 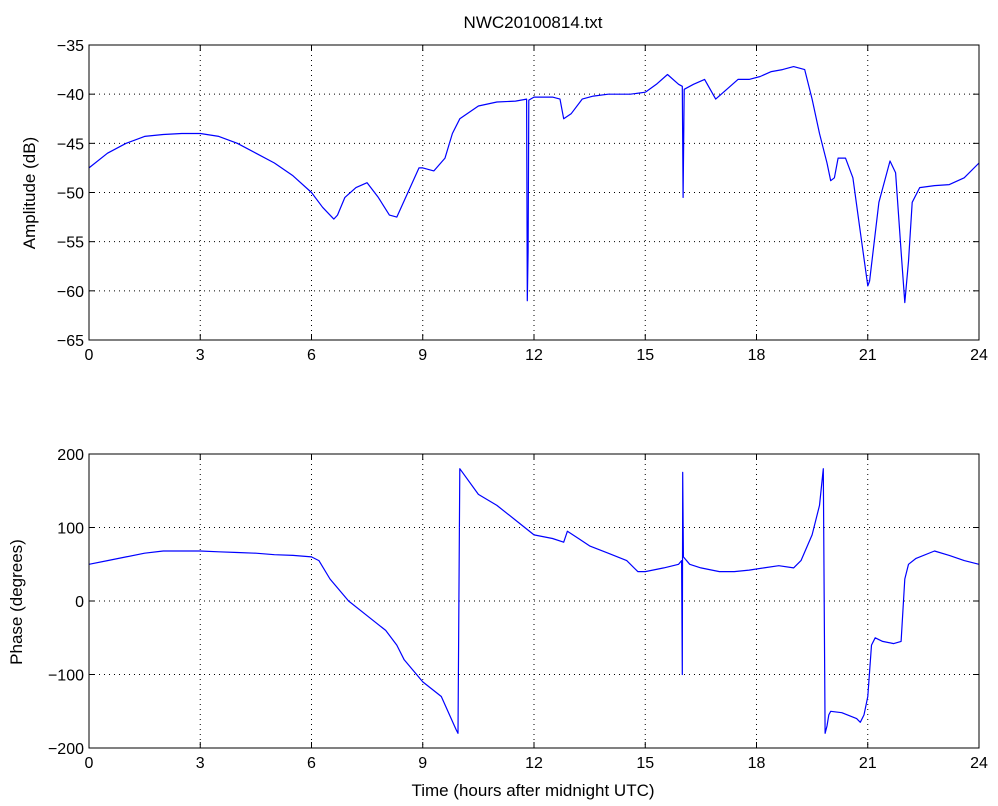 What do you see at coordinates (311, 763) in the screenshot?
I see `phase-x-tick-label: 6` at bounding box center [311, 763].